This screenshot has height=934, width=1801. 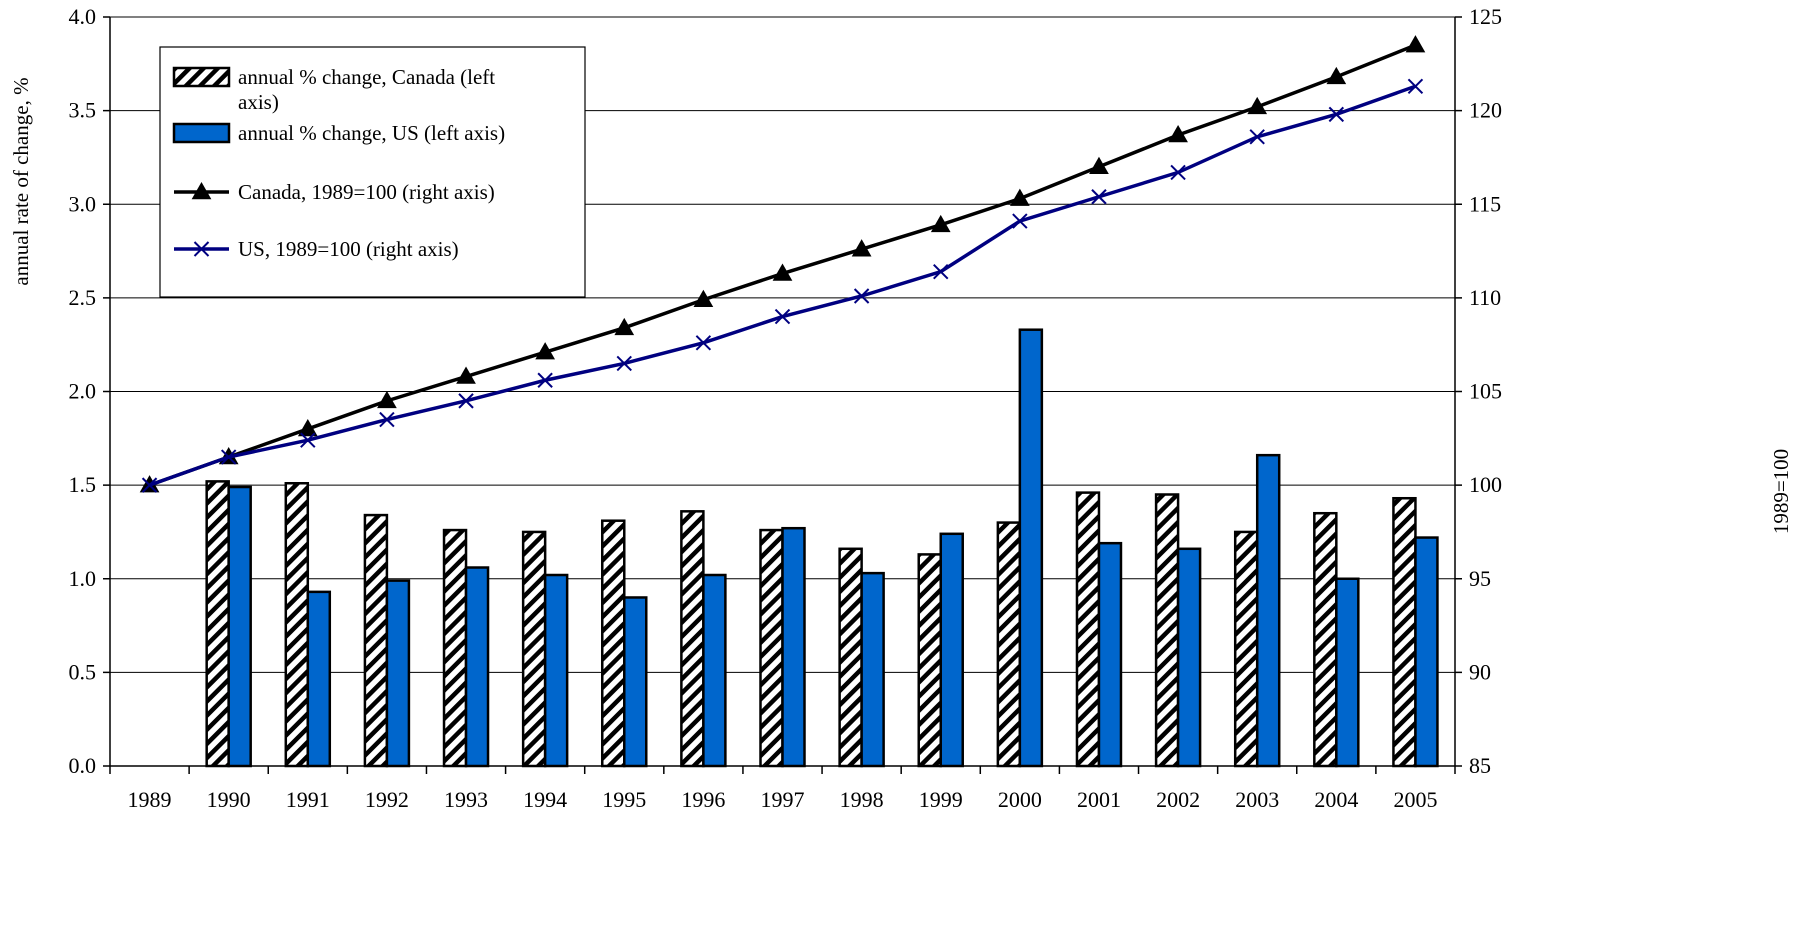 I want to click on point-canada-1997, so click(x=782, y=272).